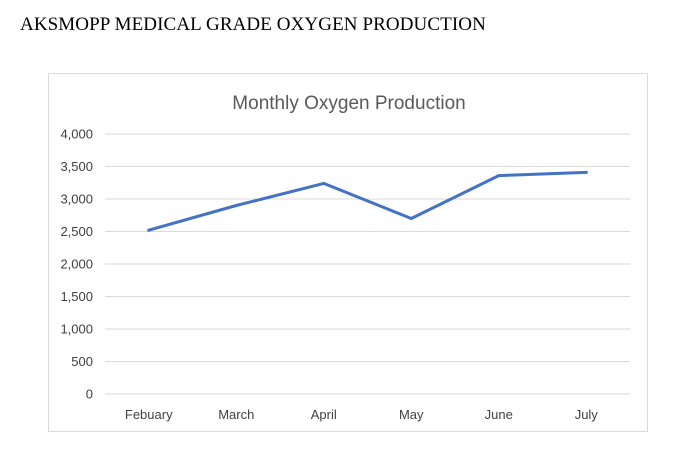 Image resolution: width=687 pixels, height=457 pixels. What do you see at coordinates (76, 199) in the screenshot?
I see `y-tick-label: 3,000` at bounding box center [76, 199].